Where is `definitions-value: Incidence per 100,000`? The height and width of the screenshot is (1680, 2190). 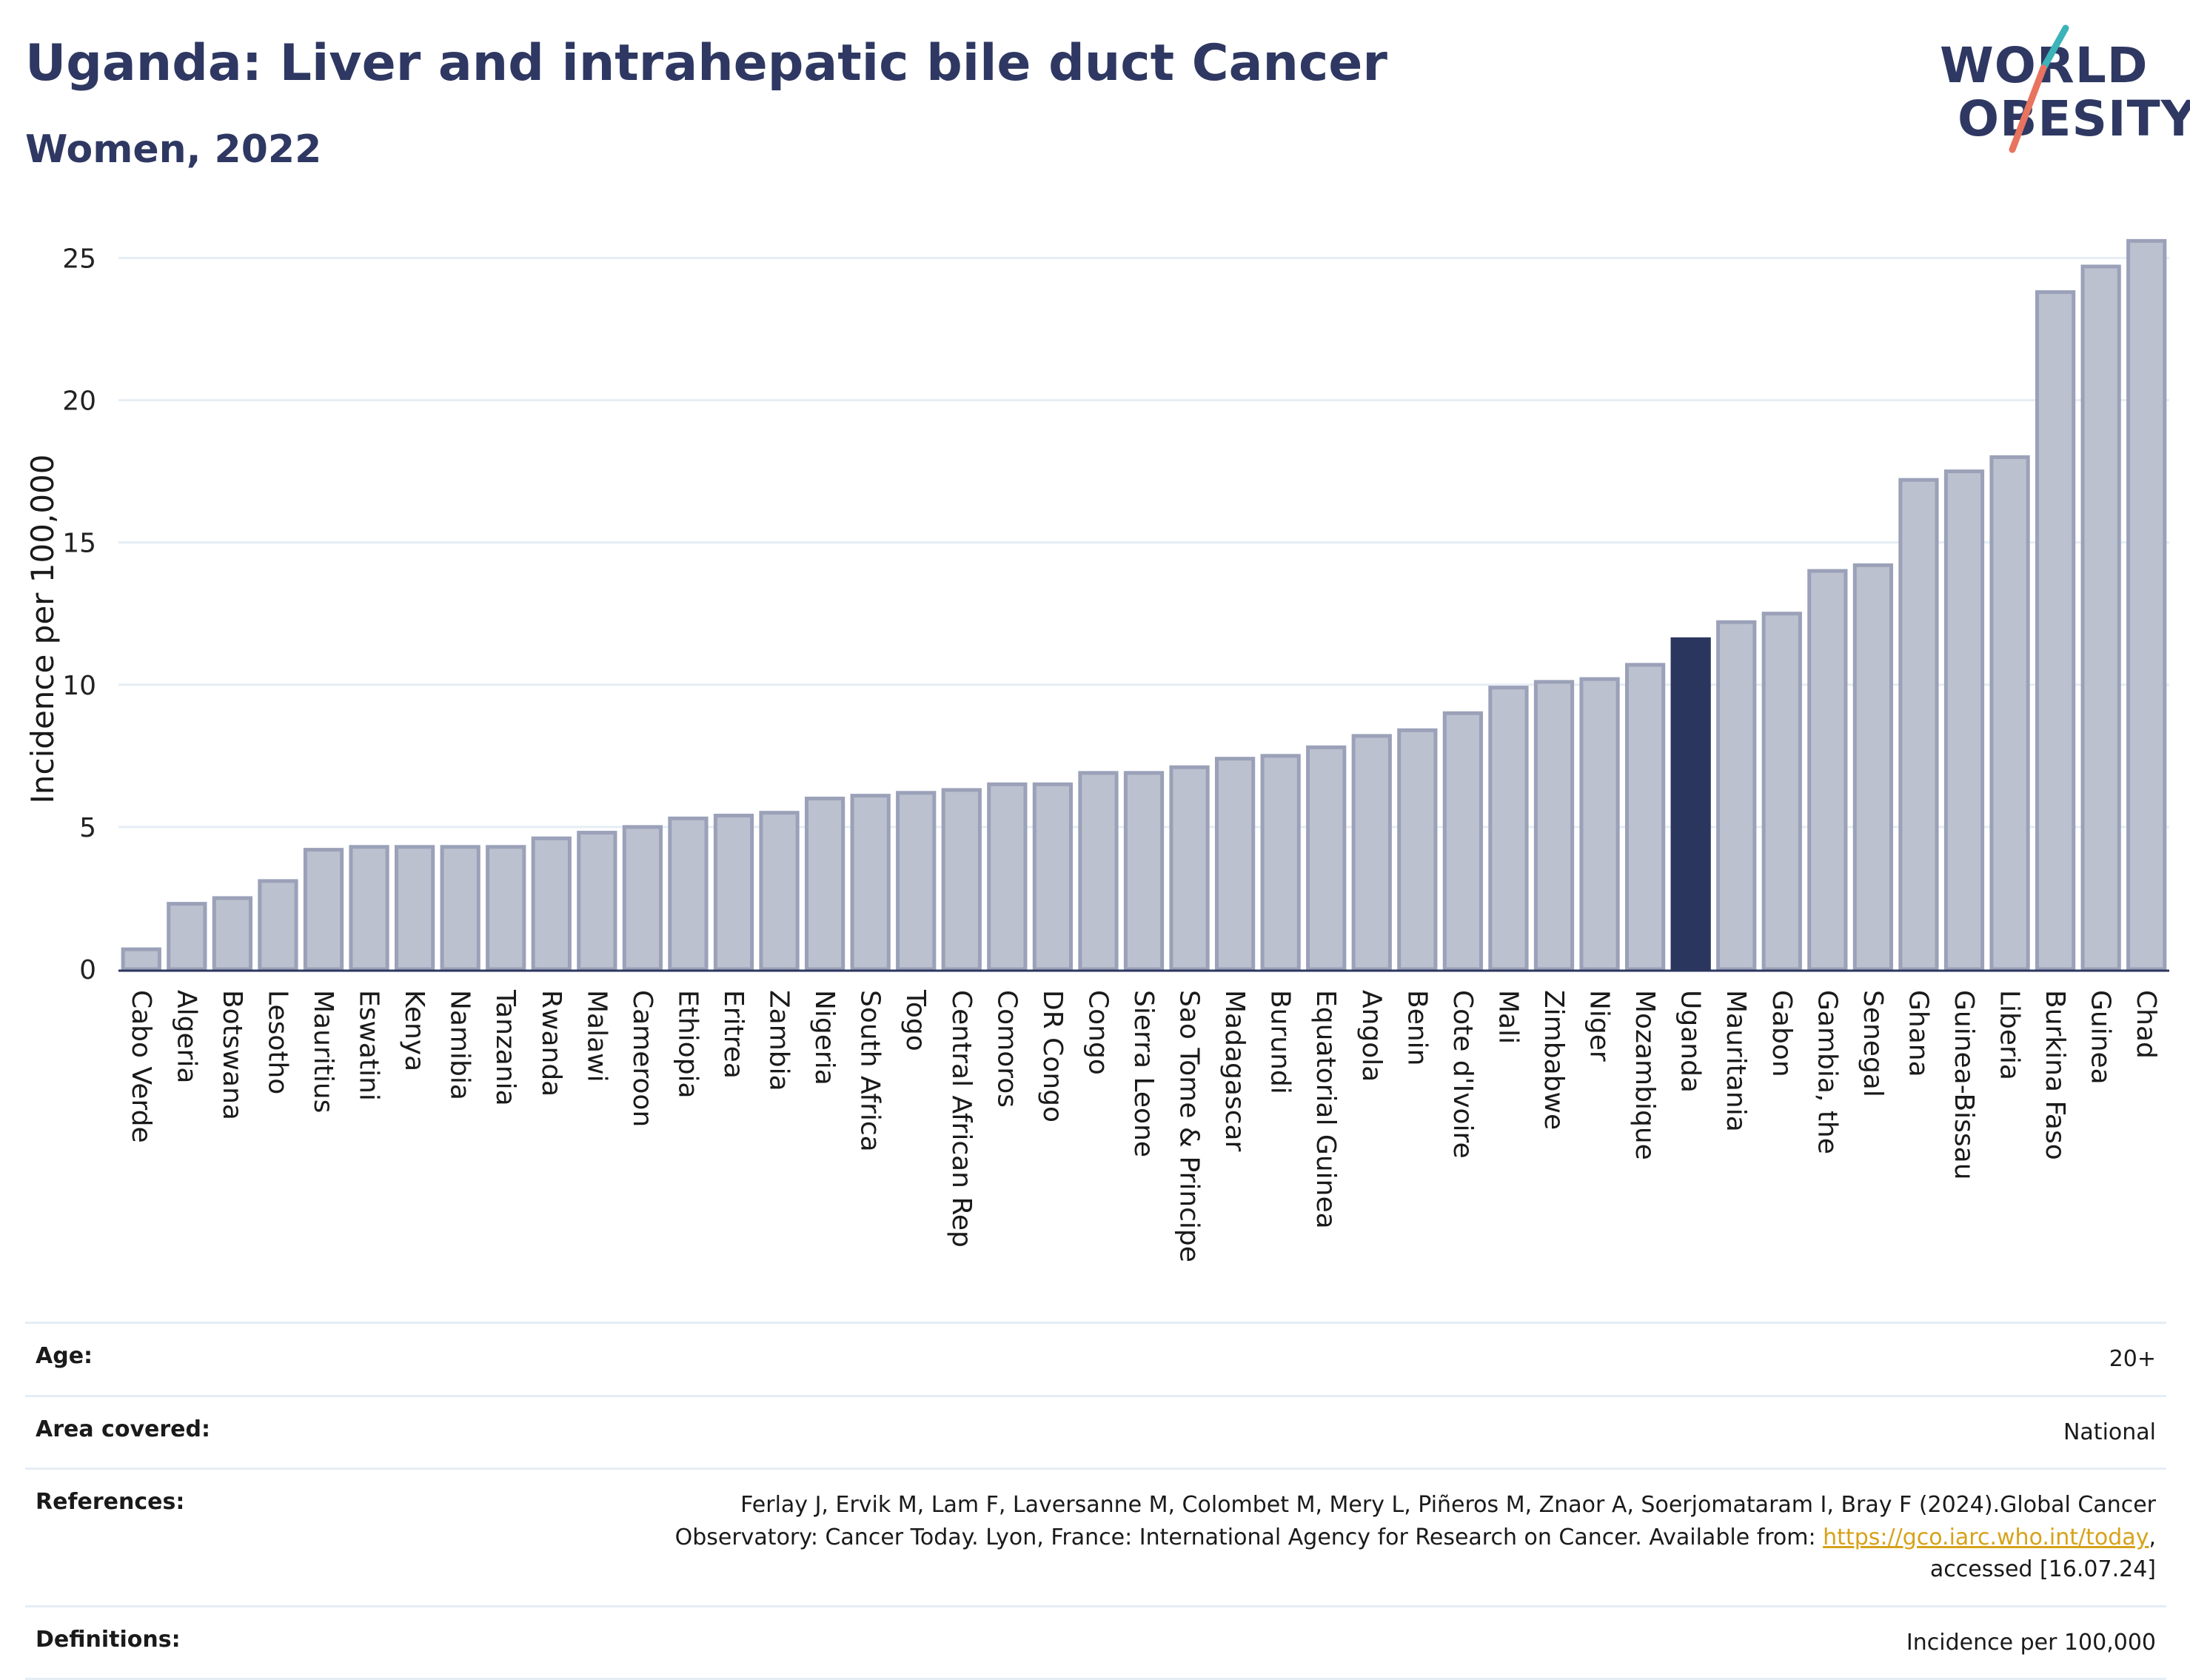
definitions-value: Incidence per 100,000 is located at coordinates (2031, 1643).